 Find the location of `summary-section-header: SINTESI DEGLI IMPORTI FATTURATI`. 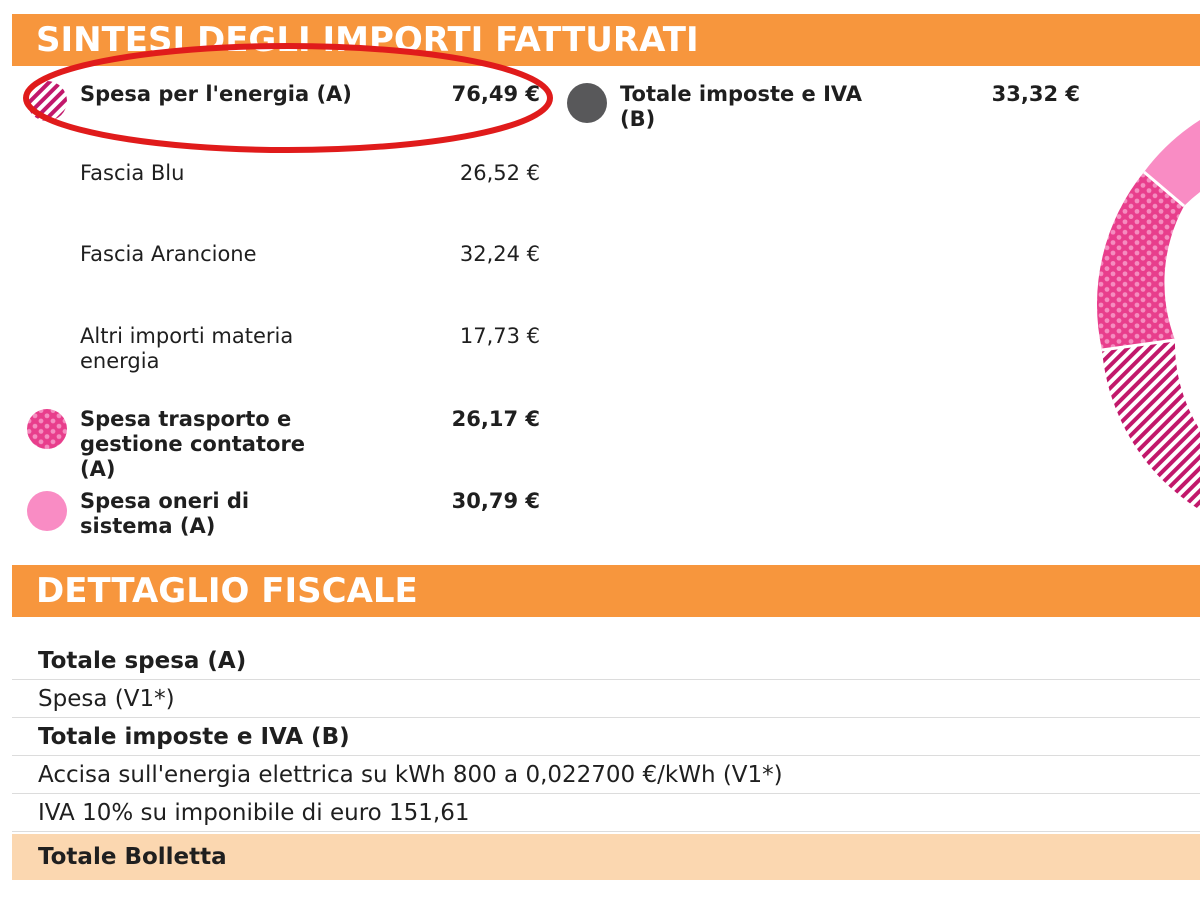

summary-section-header: SINTESI DEGLI IMPORTI FATTURATI is located at coordinates (606, 40).